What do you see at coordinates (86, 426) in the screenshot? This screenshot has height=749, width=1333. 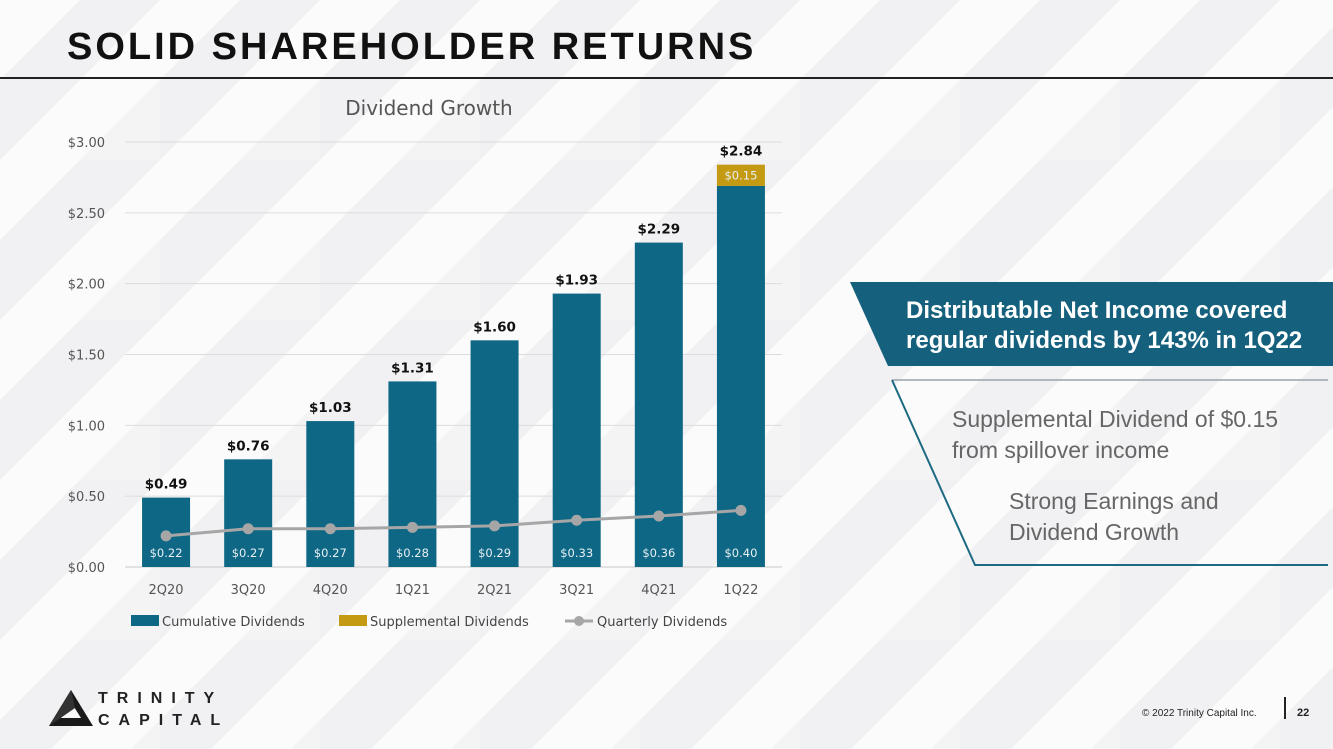 I see `y-tick-label: $1.00` at bounding box center [86, 426].